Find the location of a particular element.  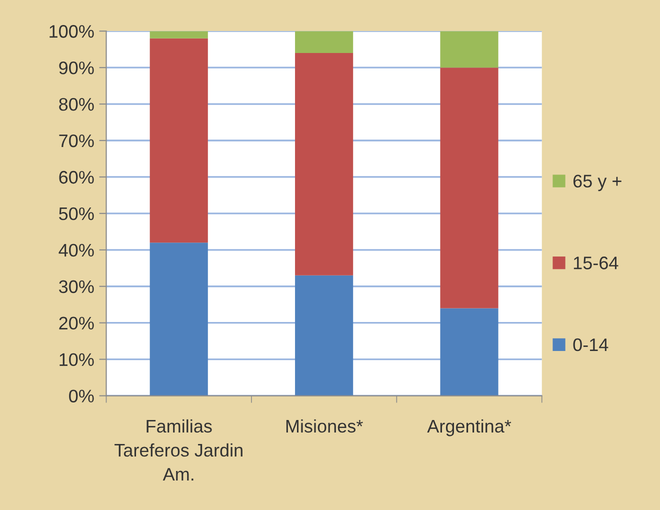

y-tick-label: 0% is located at coordinates (81, 396).